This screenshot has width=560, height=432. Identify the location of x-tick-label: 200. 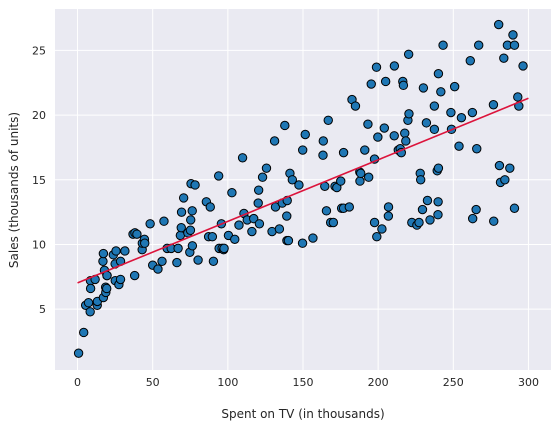
(378, 382).